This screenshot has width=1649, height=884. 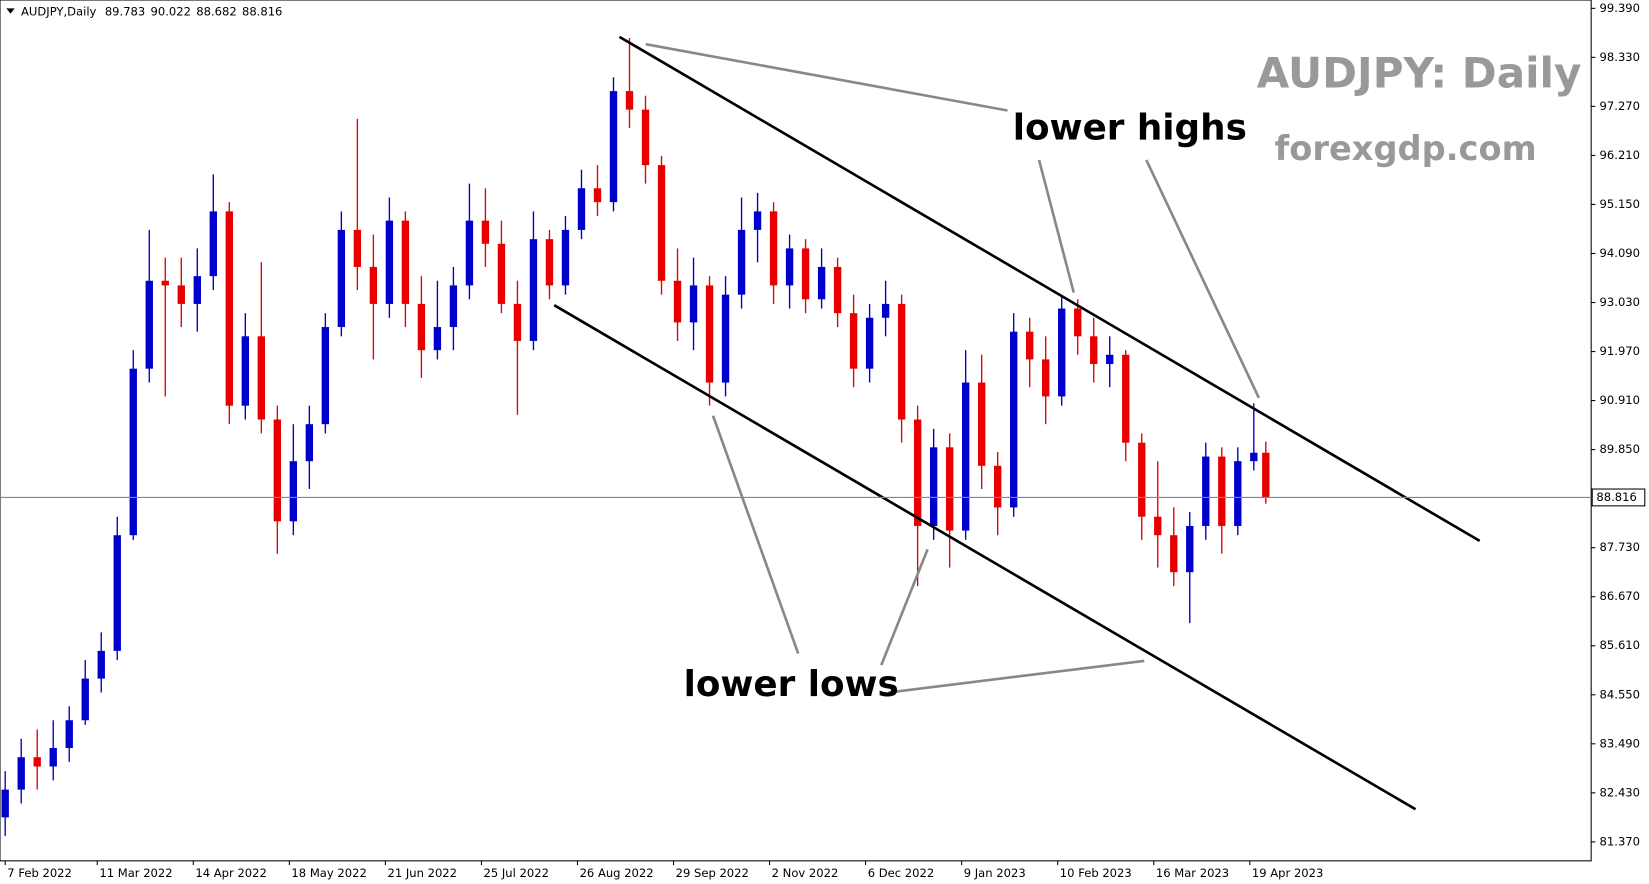 I want to click on ohlc-close: 88.816, so click(x=262, y=11).